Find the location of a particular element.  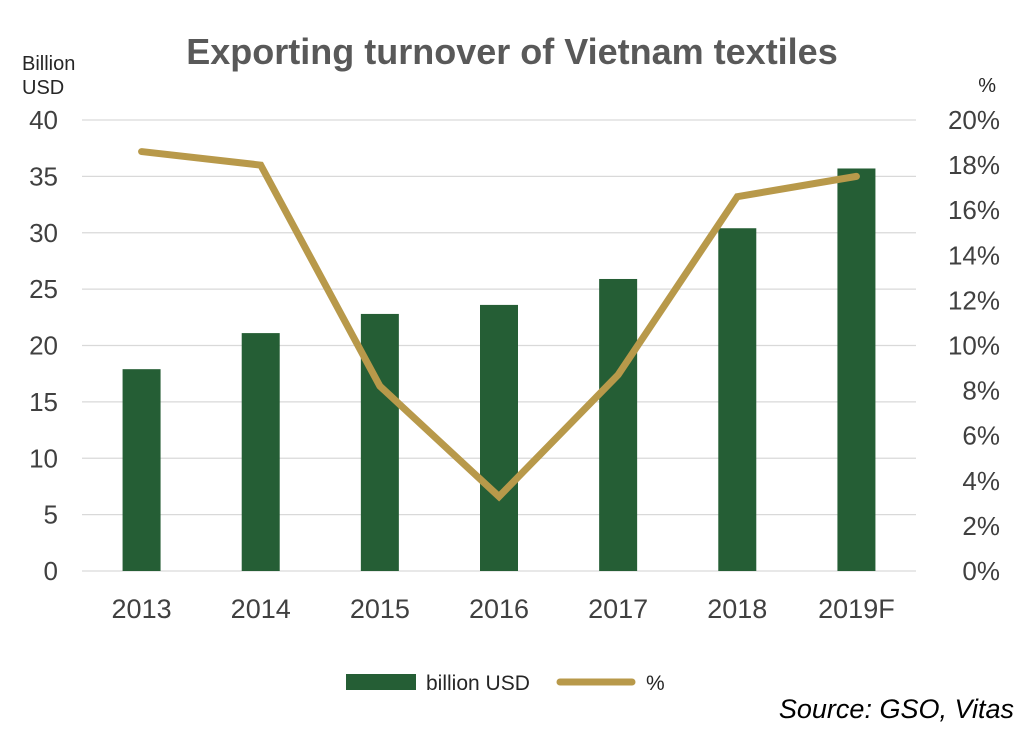

right-axis-ticks: 0% 2% 4% 6% 8% 10% 12% 14% 16% 18% 20% is located at coordinates (974, 345).